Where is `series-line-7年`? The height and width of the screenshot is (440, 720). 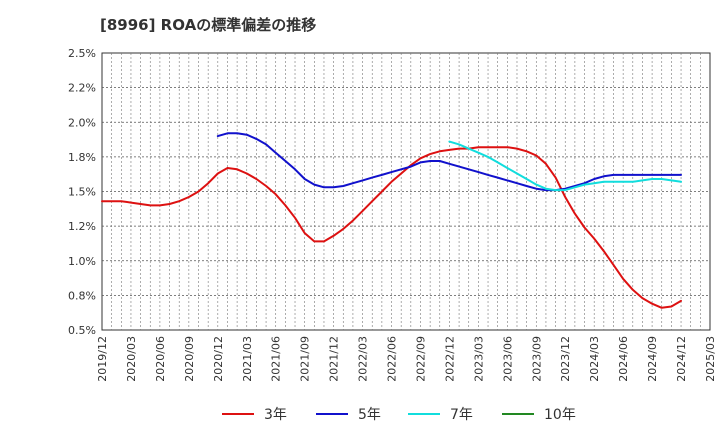
series-line-7年 is located at coordinates (565, 166).